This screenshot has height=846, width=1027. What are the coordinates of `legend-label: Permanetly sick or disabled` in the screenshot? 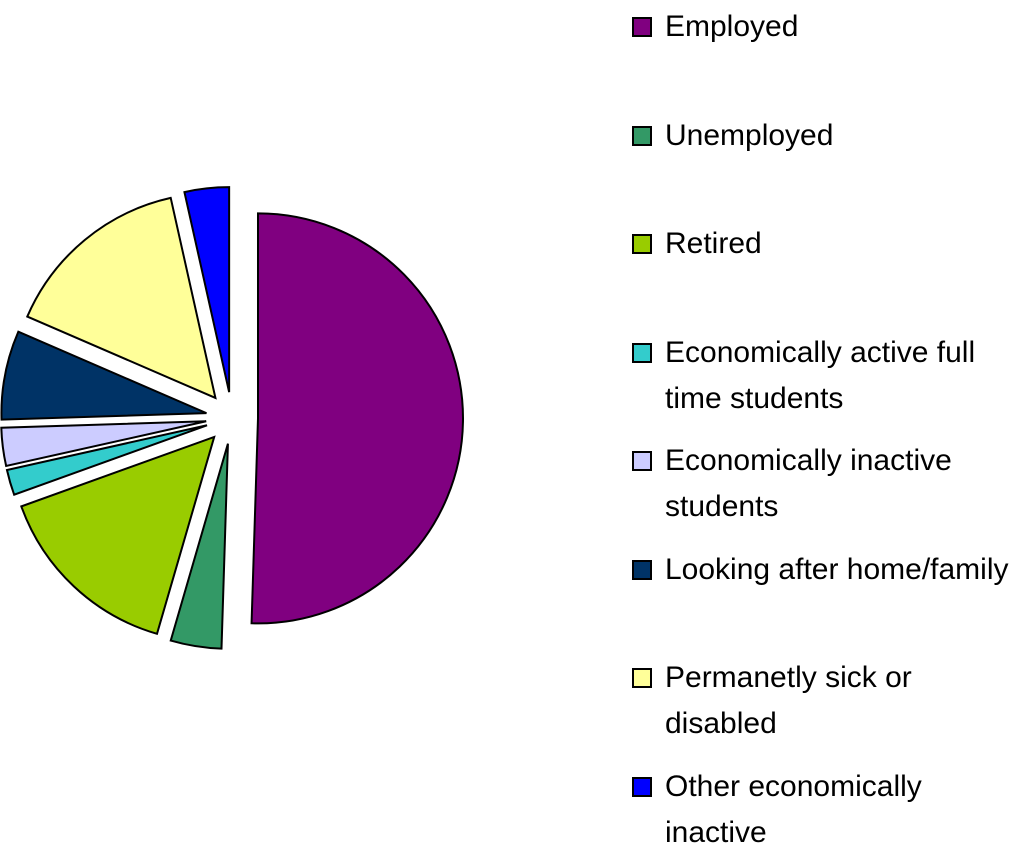 It's located at (788, 700).